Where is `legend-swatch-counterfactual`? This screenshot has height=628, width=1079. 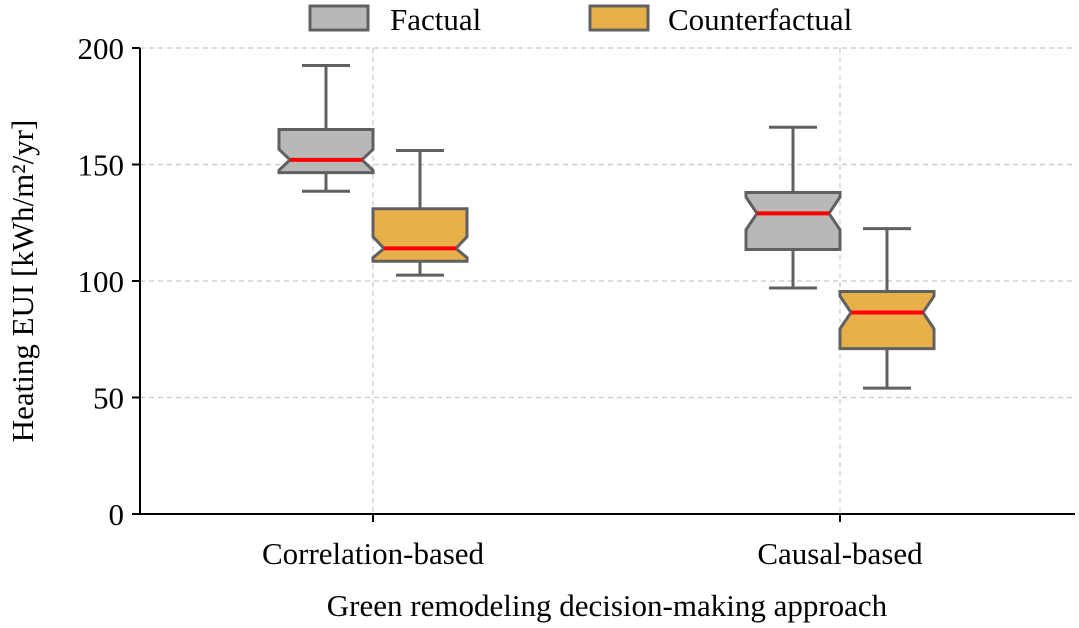
legend-swatch-counterfactual is located at coordinates (619, 18).